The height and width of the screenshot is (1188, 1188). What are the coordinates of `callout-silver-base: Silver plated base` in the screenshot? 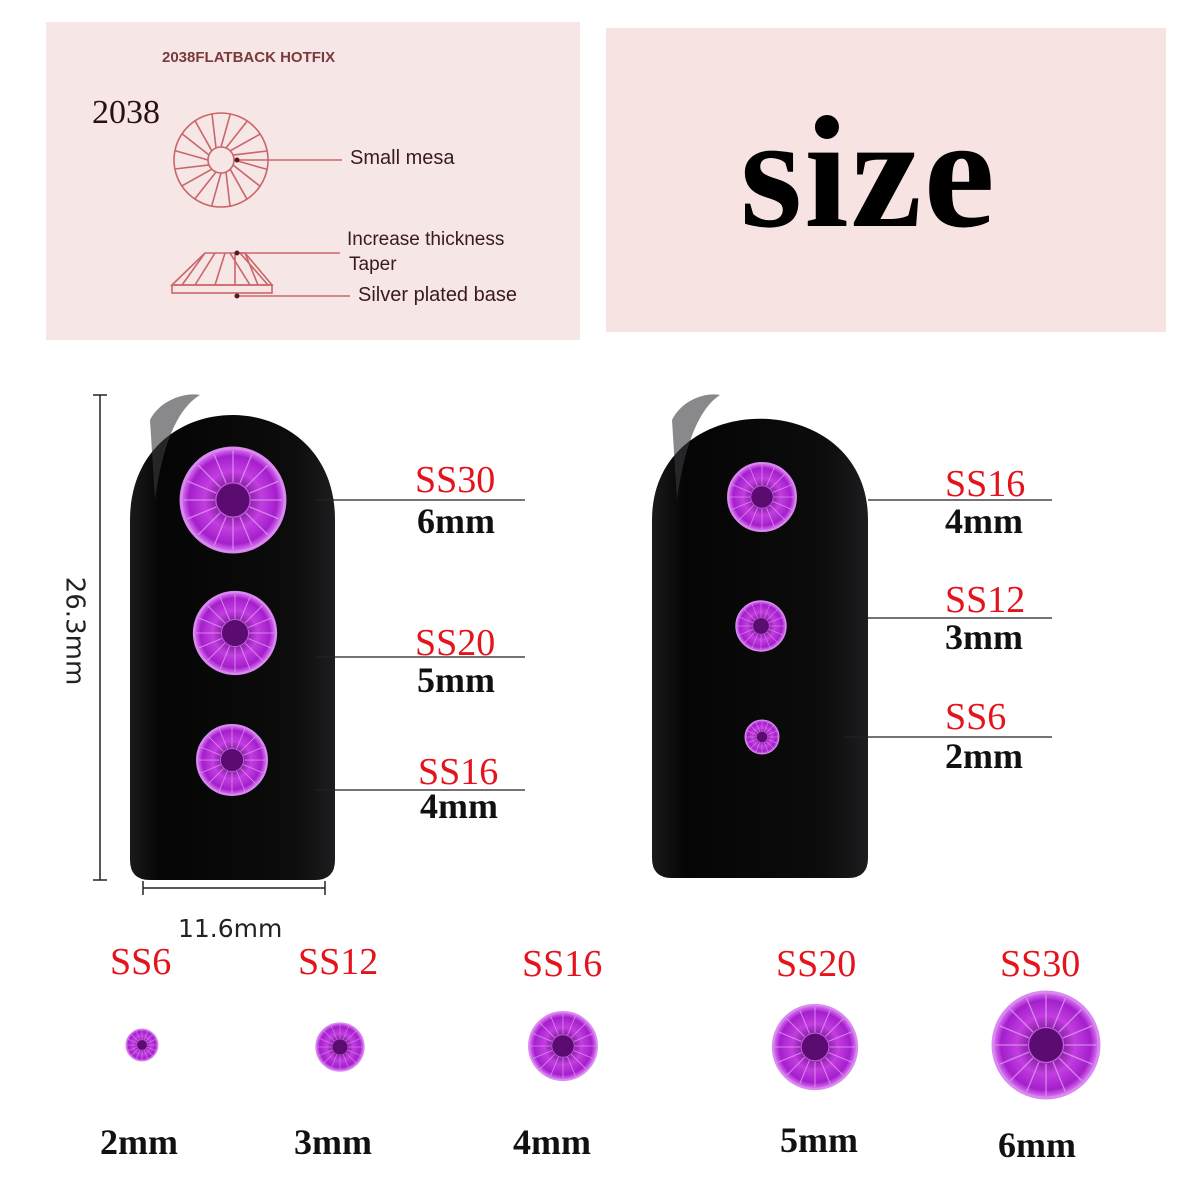 It's located at (437, 295).